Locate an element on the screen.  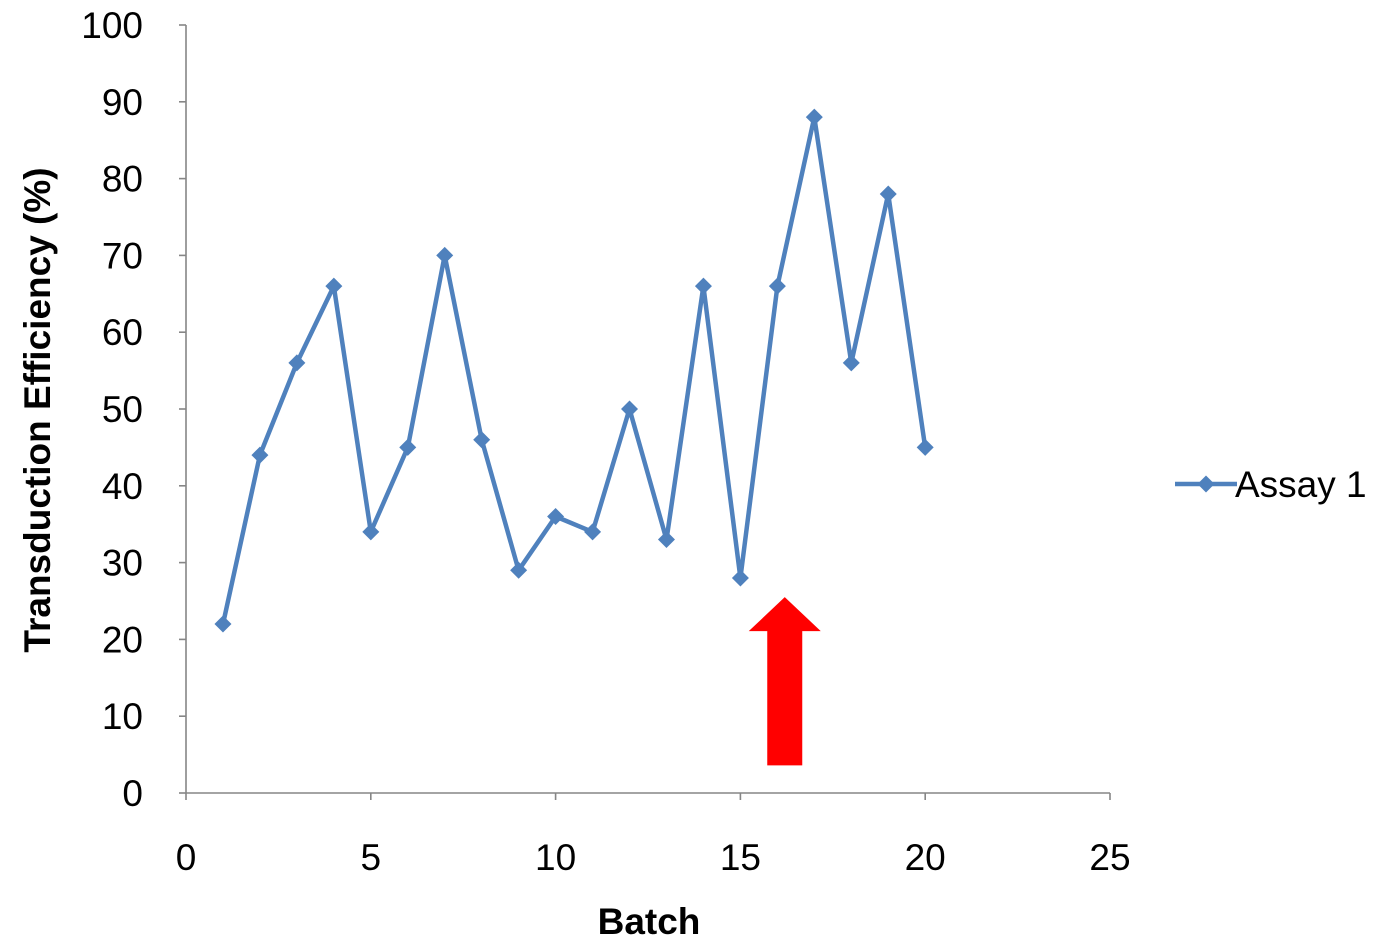
x-tick-label: 15 is located at coordinates (740, 857).